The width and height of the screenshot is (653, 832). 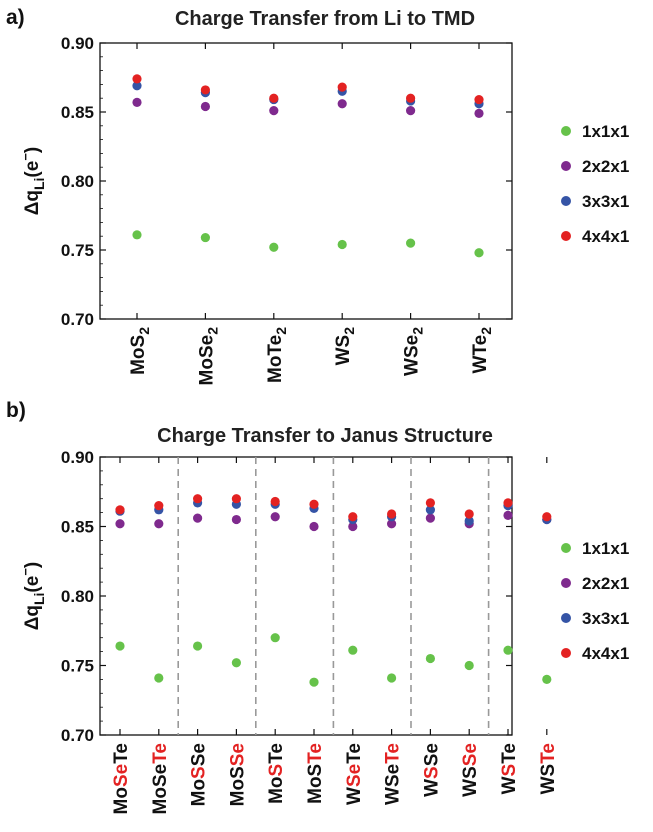 I want to click on svg-text: WSeTe, so click(x=393, y=774).